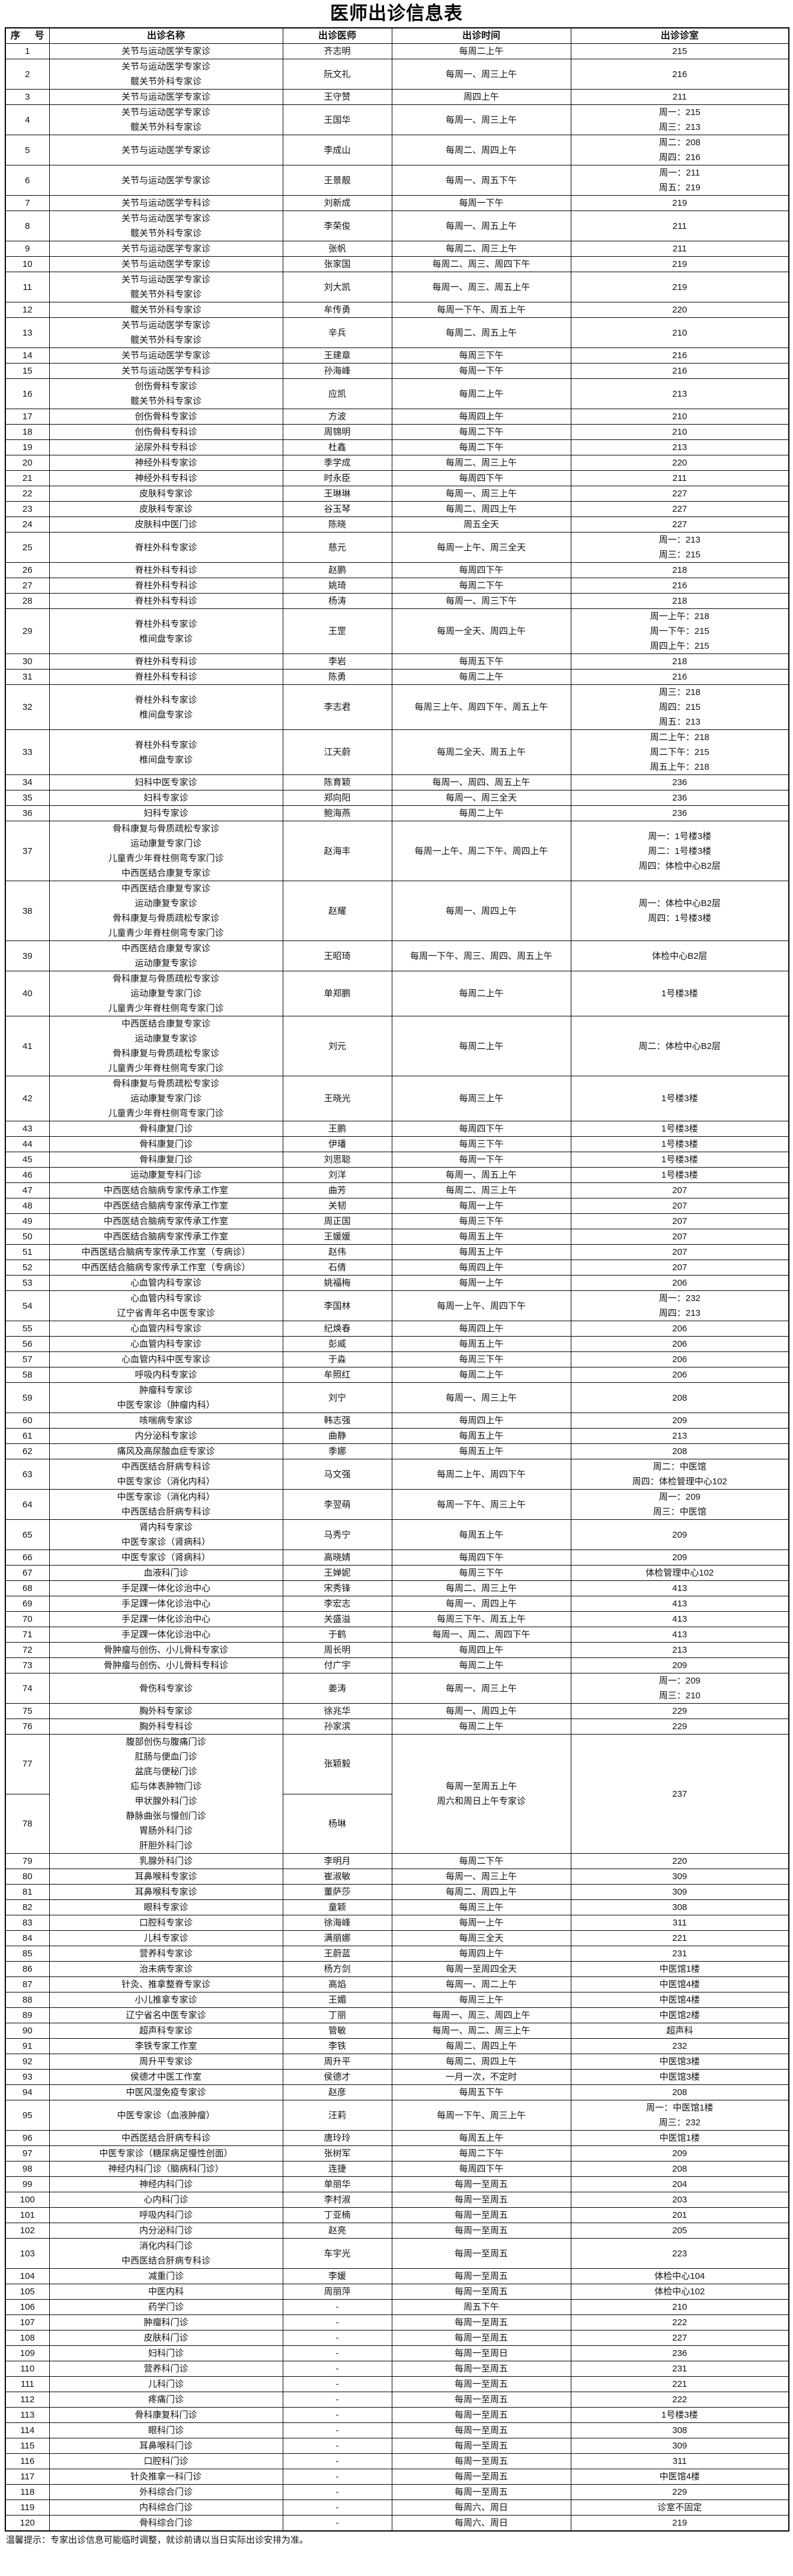 The image size is (793, 2576). Describe the element at coordinates (337, 2184) in the screenshot. I see `doctor-cell: 单丽华` at that location.